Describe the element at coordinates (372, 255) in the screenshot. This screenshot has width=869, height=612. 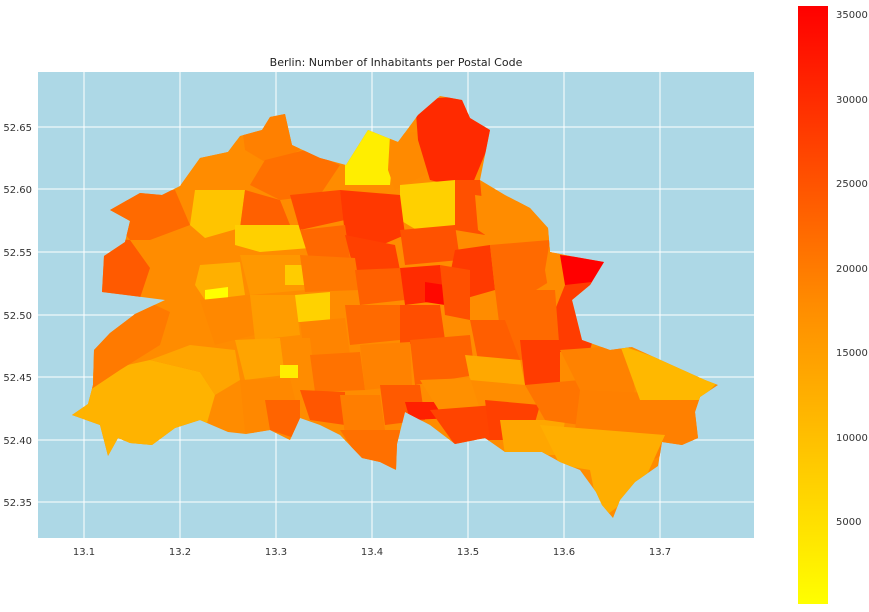
I see `region-prenzlauer-berg` at that location.